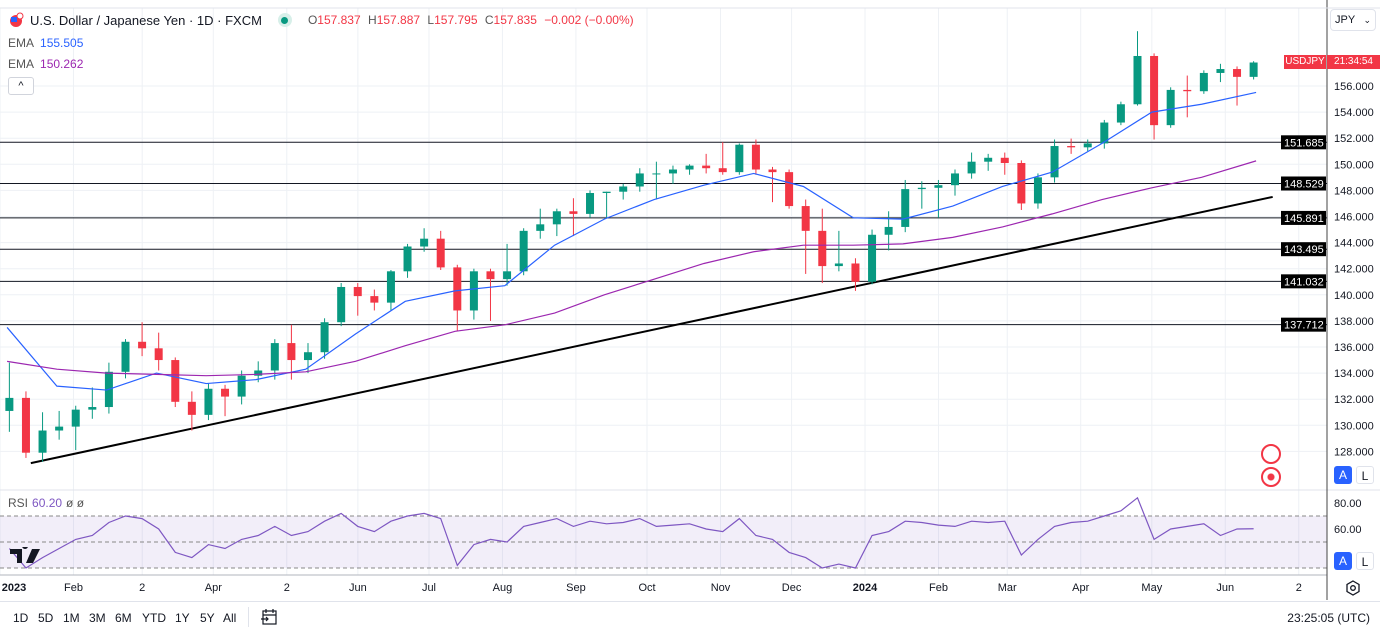 This screenshot has width=1380, height=632. I want to click on utc-clock: 23:25:05 (UTC), so click(1328, 618).